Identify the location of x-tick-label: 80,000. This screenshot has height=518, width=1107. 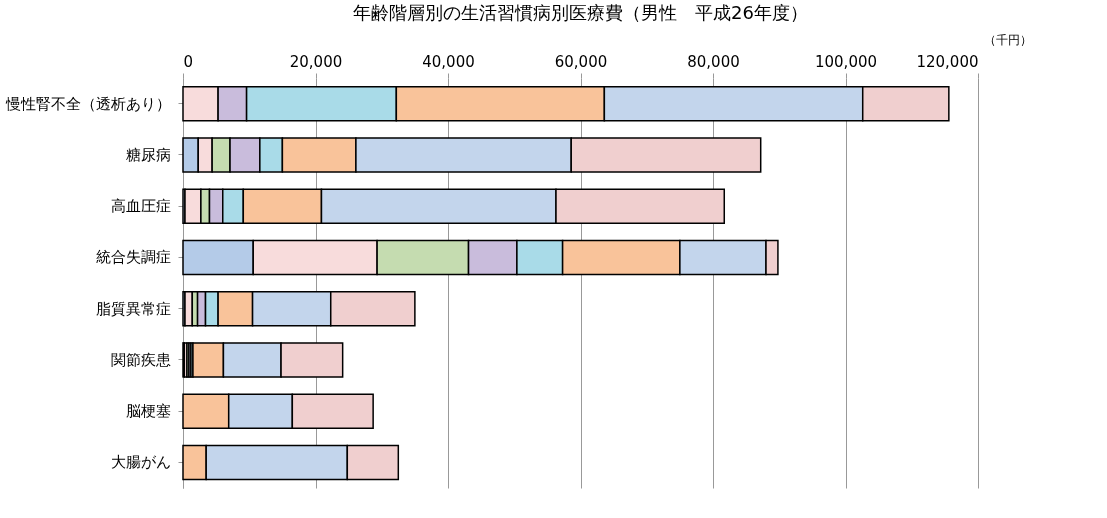
(713, 61).